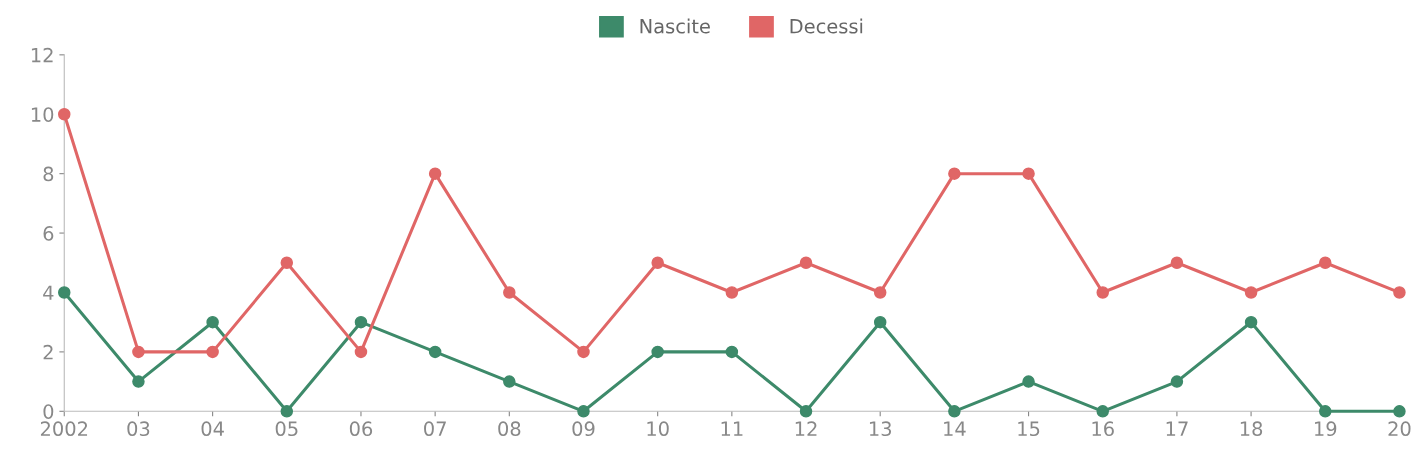 The image size is (1428, 457). I want to click on x-tick-label: 06, so click(361, 429).